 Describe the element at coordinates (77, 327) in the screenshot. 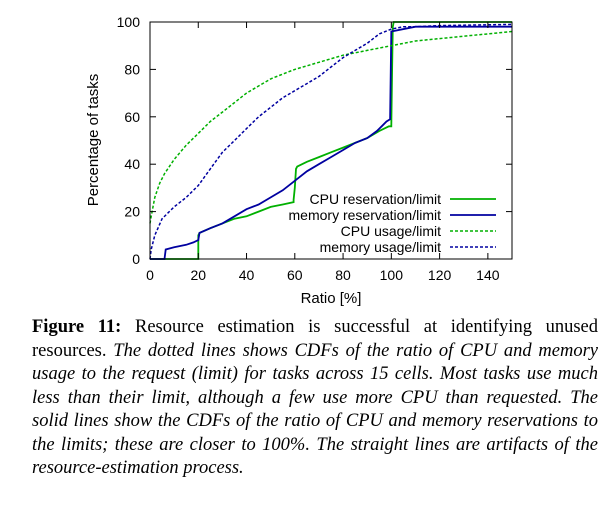

I see `caption-figure-label: Figure 11:` at that location.